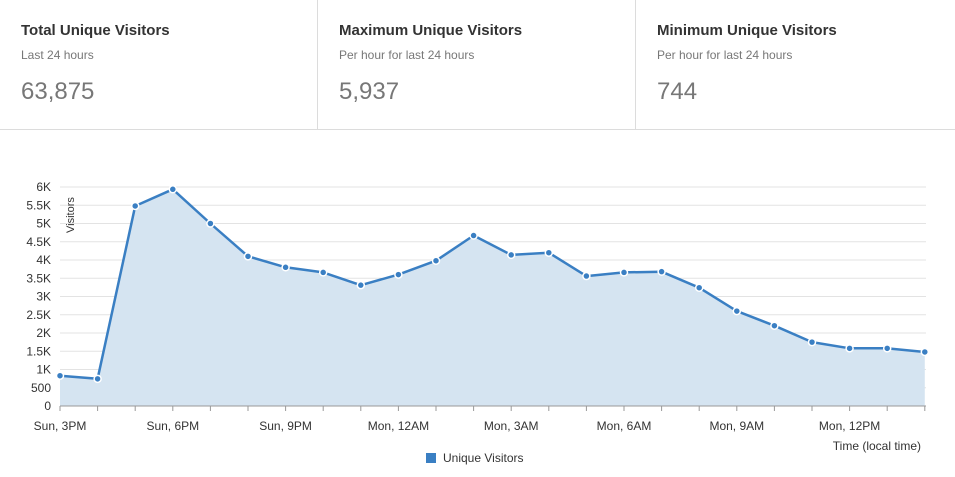  What do you see at coordinates (95, 30) in the screenshot?
I see `stat-title: Total Unique Visitors` at bounding box center [95, 30].